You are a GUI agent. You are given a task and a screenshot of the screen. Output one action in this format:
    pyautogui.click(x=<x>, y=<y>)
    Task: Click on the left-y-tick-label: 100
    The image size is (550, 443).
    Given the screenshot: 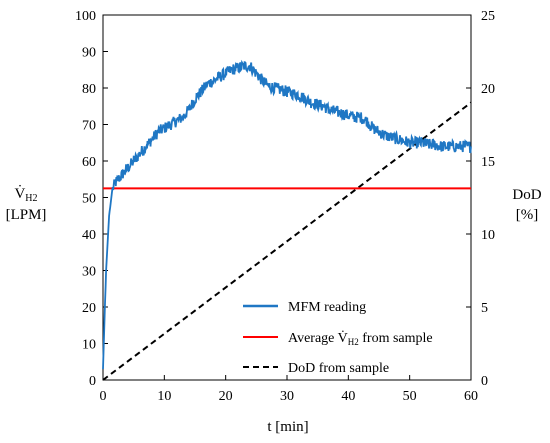 What is the action you would take?
    pyautogui.click(x=85, y=16)
    